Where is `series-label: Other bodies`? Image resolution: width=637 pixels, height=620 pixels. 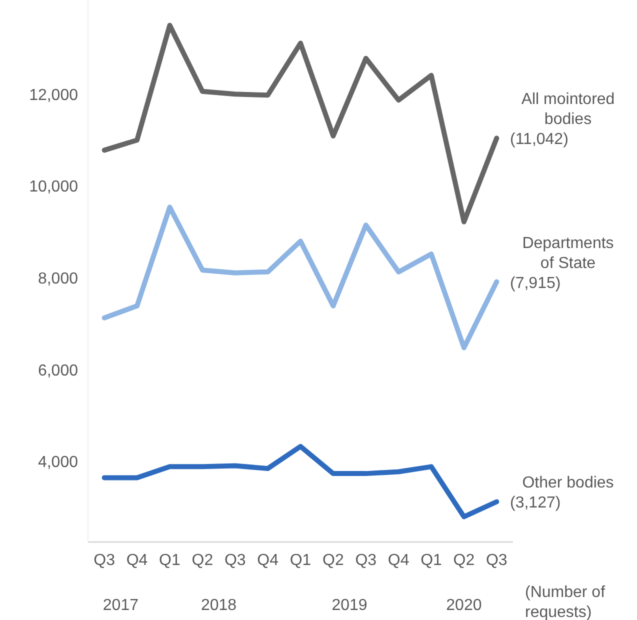 series-label: Other bodies is located at coordinates (568, 483).